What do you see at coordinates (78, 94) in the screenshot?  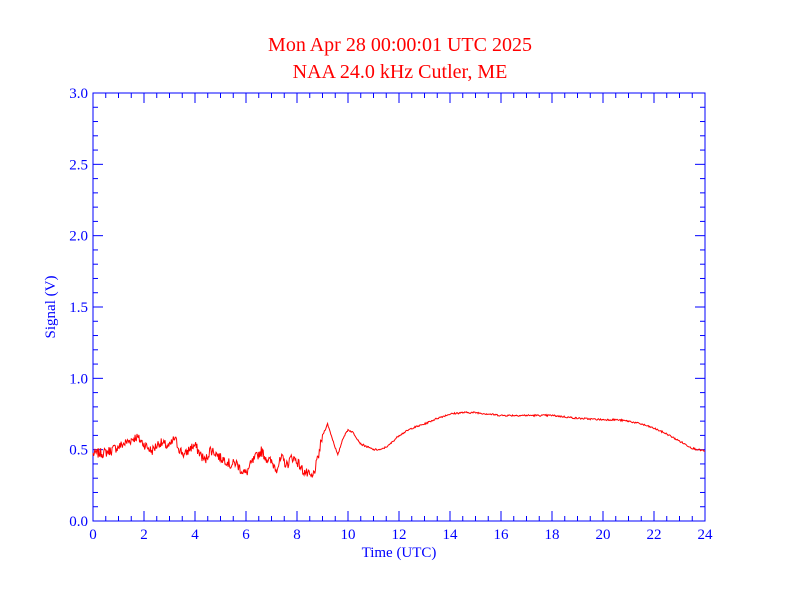 I see `y-tick-label: 3.0` at bounding box center [78, 94].